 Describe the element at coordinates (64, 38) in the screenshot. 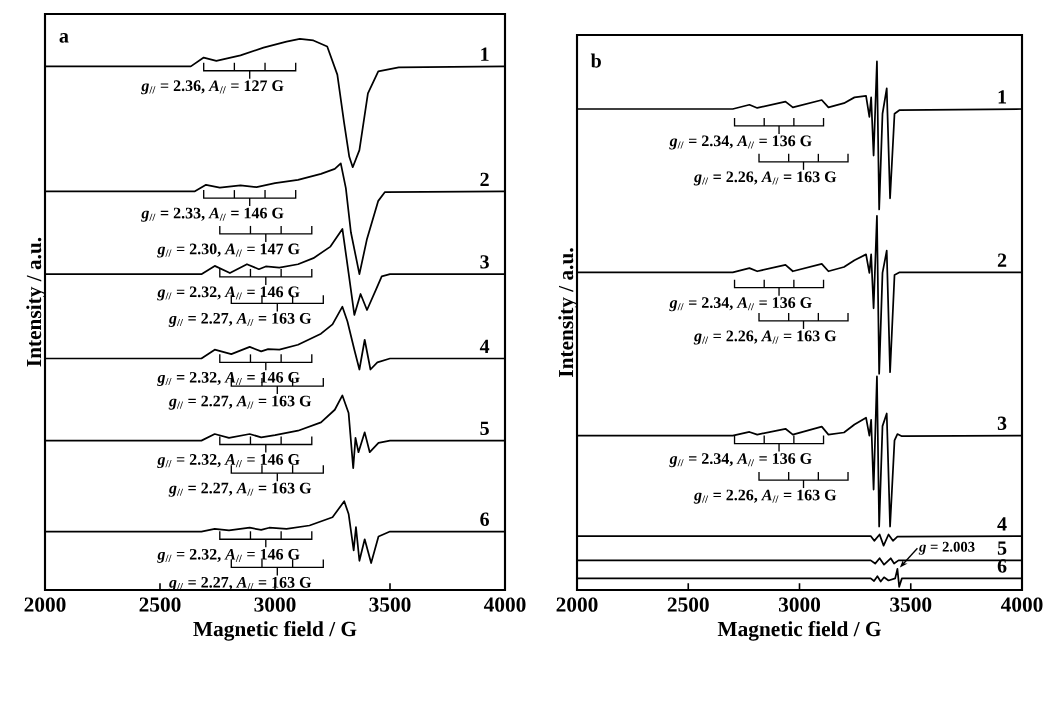

I see `chart-title: a` at that location.